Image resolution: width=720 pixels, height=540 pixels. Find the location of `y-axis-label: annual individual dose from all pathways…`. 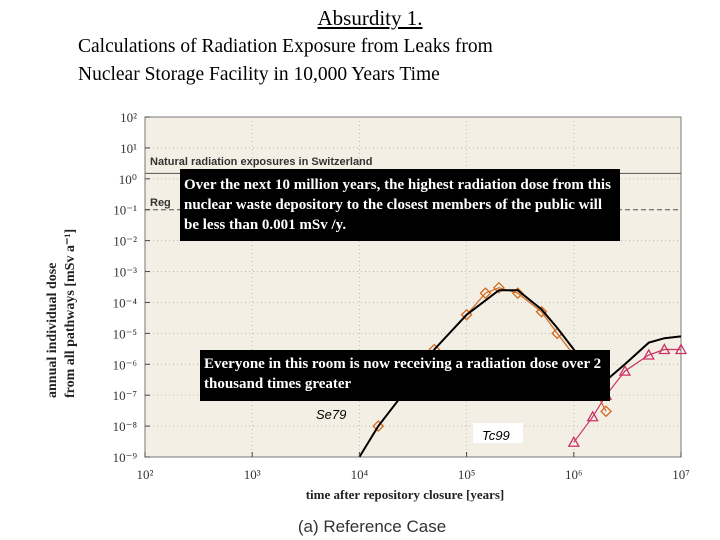

y-axis-label: annual individual dose from all pathways… is located at coordinates (62, 313).